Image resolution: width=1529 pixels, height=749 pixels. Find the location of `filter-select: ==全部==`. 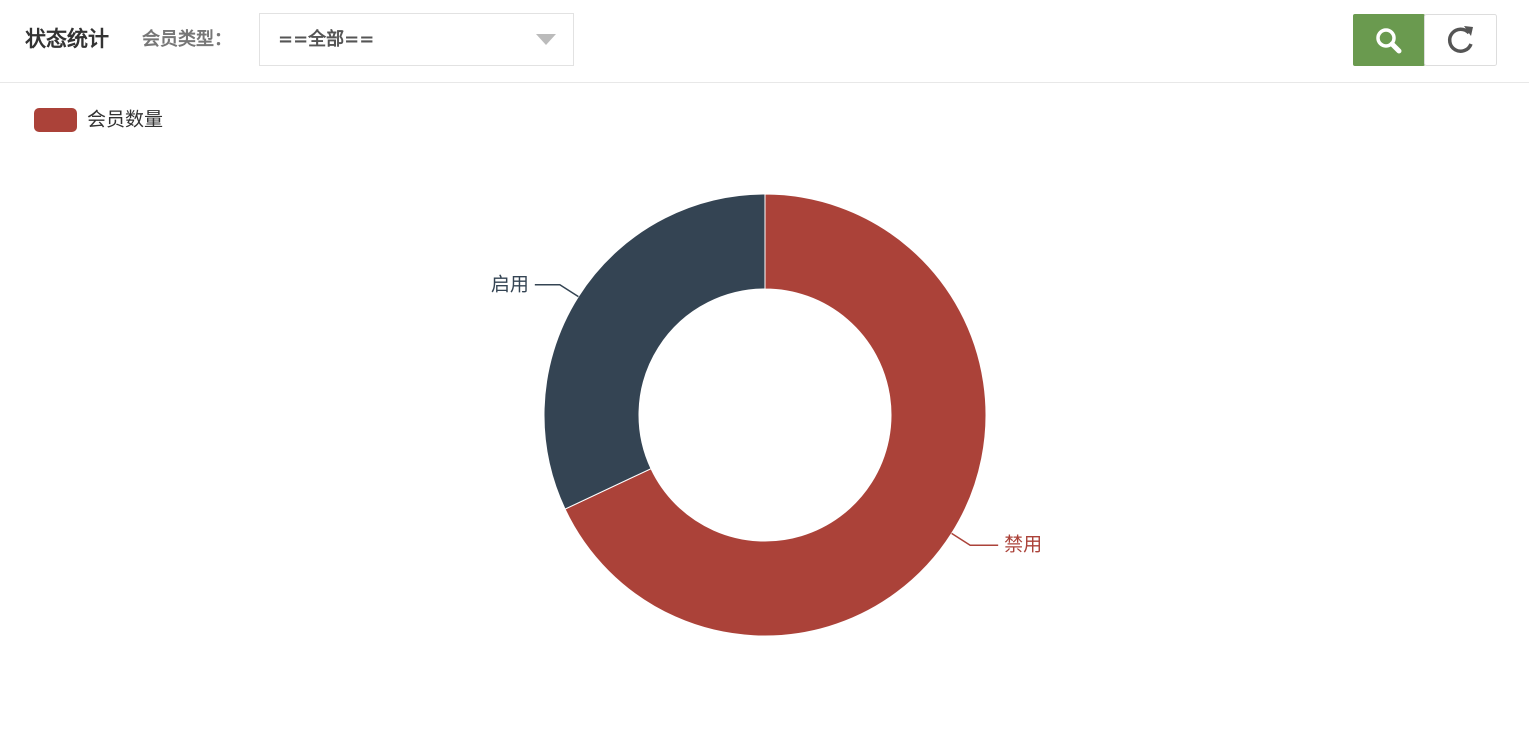

filter-select: ==全部== is located at coordinates (416, 39).